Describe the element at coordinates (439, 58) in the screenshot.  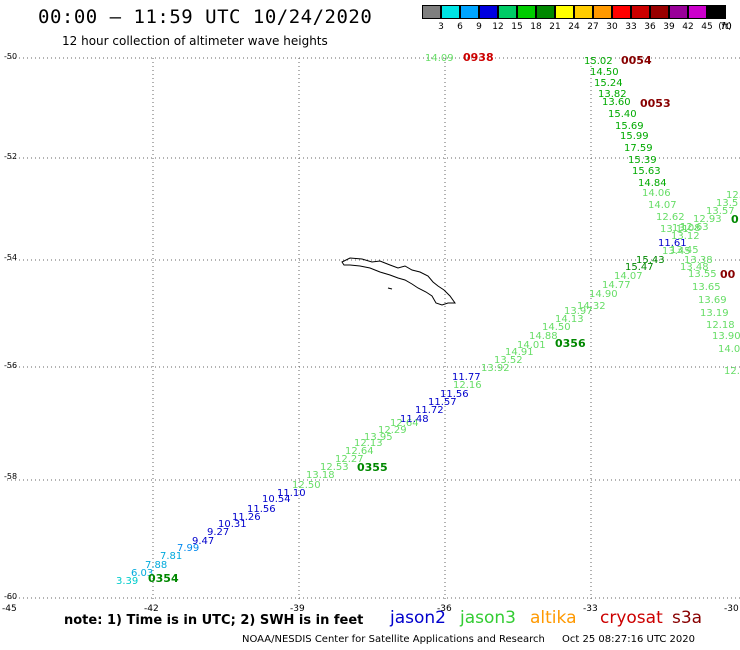
I see `wave-height-label: 14.09` at that location.